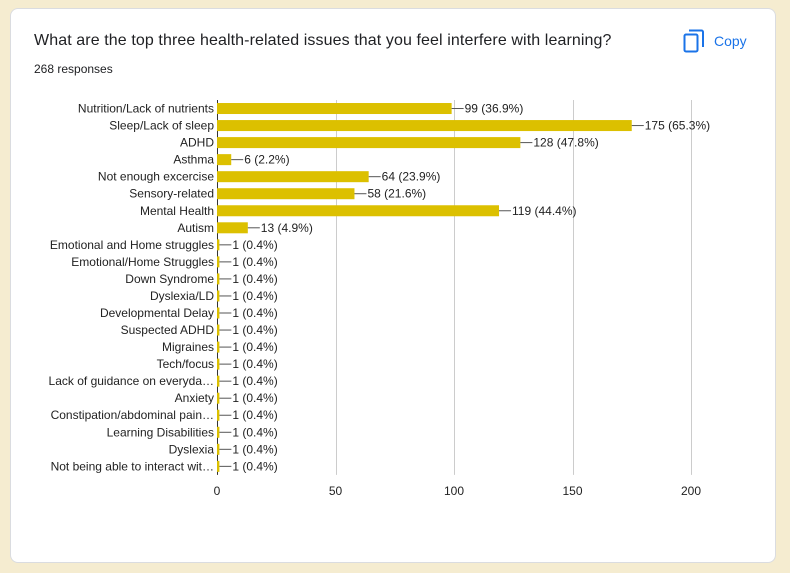  I want to click on copy-button: Copy, so click(715, 41).